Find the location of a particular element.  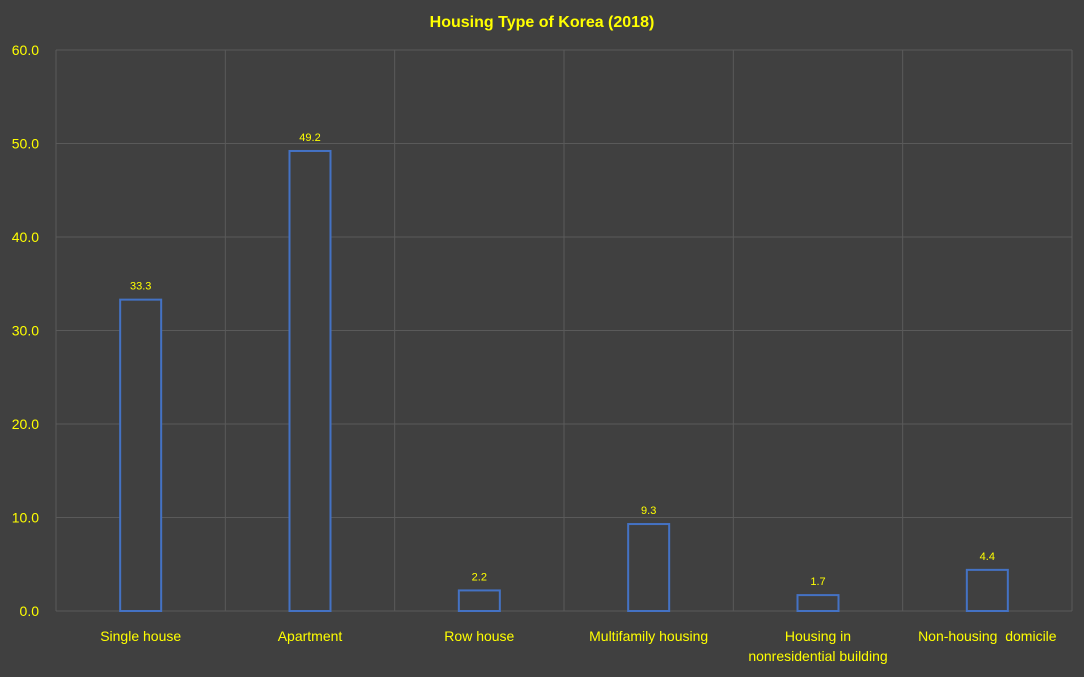

y-tick-label: 30.0 is located at coordinates (25, 331).